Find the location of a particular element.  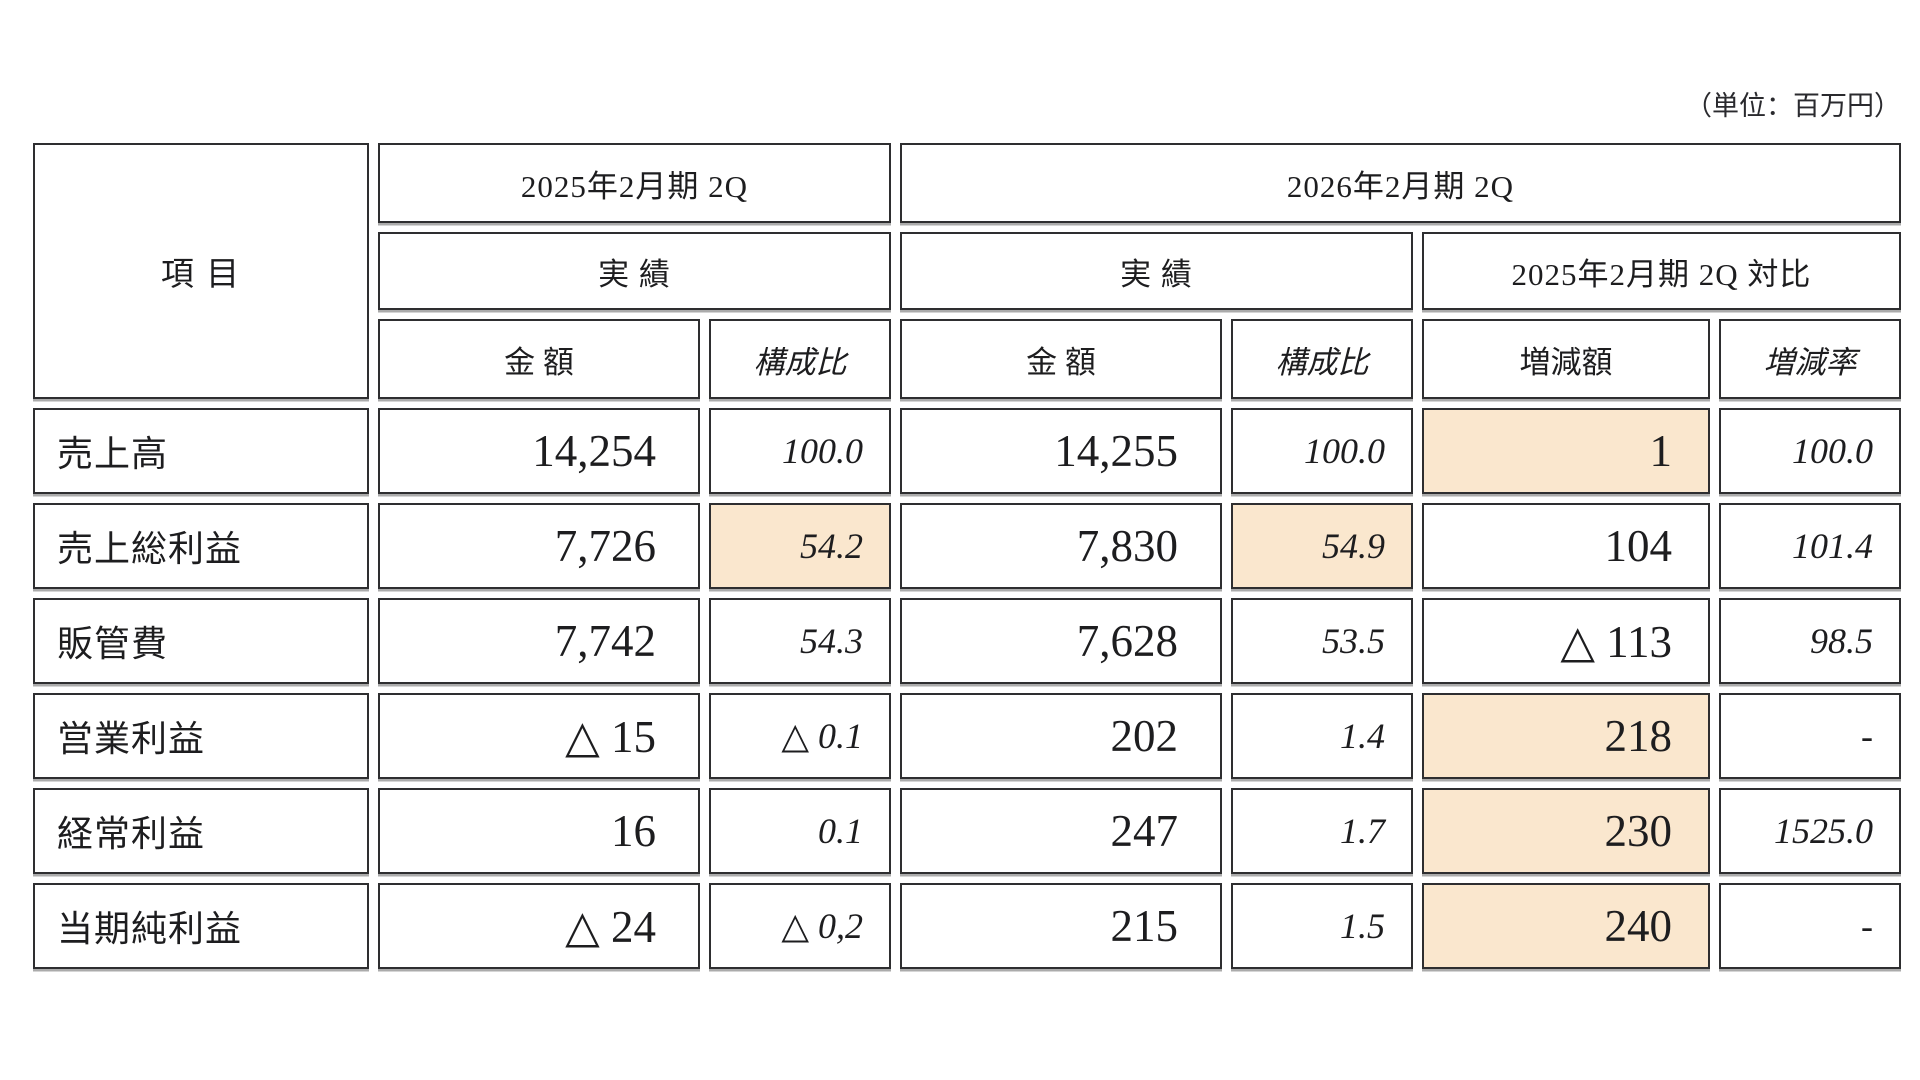

cell-diff-rate: 98.5 is located at coordinates (1810, 641).